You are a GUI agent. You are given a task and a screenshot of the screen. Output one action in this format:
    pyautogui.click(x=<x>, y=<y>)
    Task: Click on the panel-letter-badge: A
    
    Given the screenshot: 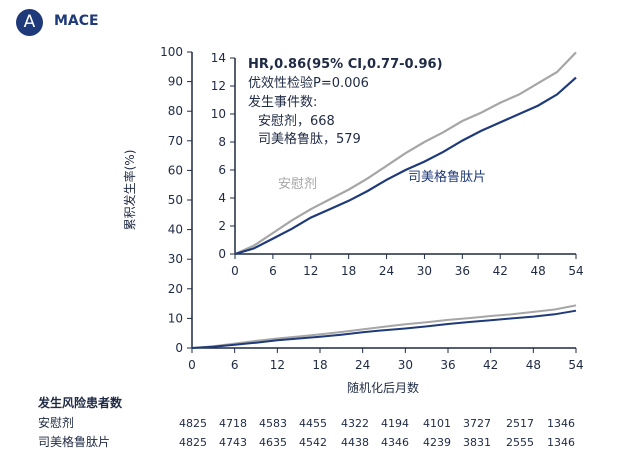 What is the action you would take?
    pyautogui.click(x=29, y=22)
    